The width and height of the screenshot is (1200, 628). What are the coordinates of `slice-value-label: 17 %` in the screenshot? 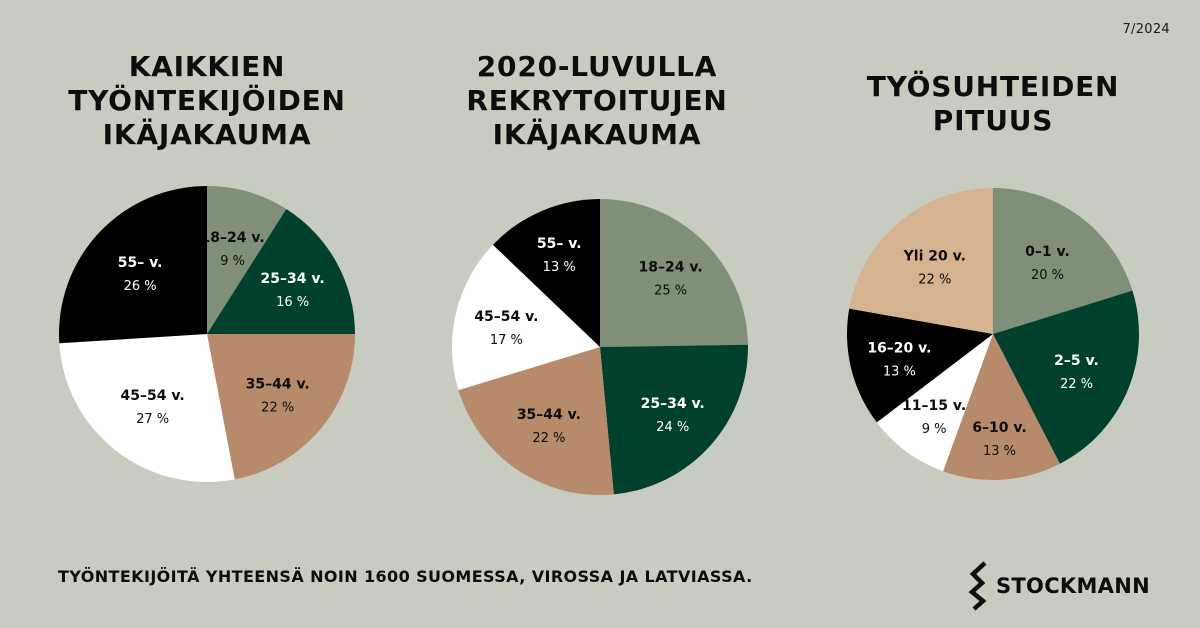 It's located at (506, 340).